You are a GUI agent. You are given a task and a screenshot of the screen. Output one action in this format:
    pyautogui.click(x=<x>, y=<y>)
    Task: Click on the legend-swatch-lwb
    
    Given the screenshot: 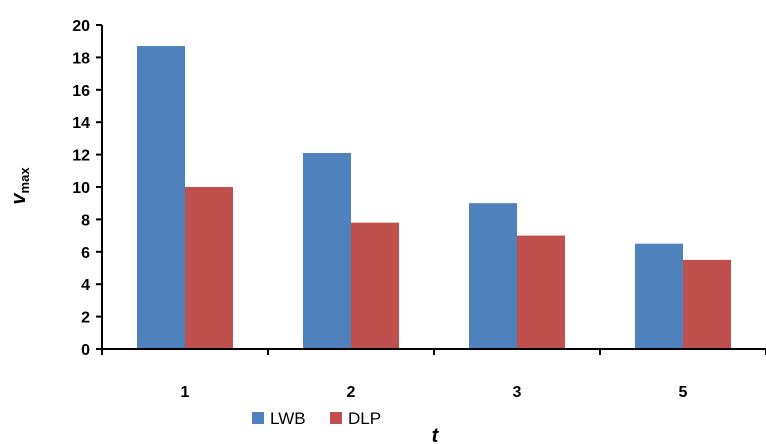 What is the action you would take?
    pyautogui.click(x=258, y=418)
    